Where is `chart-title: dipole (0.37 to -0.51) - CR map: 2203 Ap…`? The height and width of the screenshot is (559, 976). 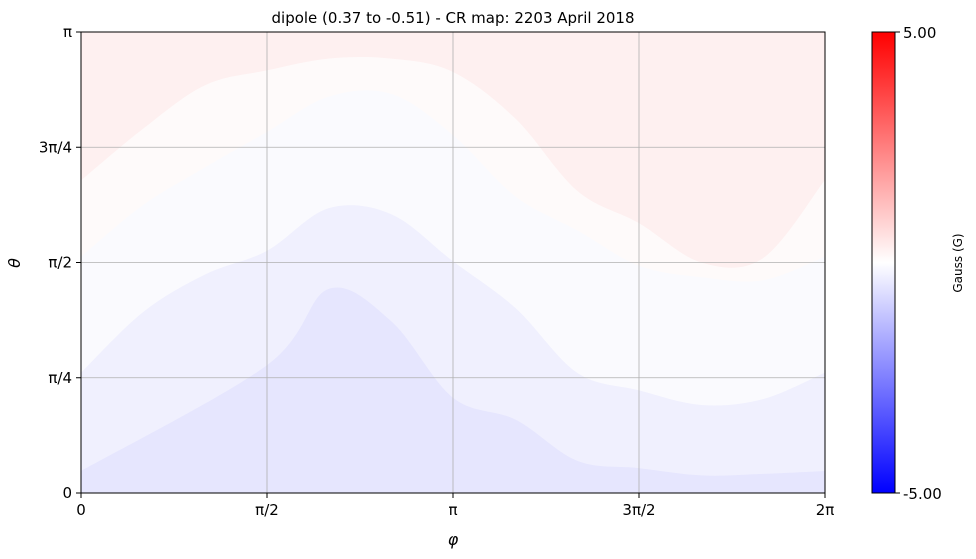 chart-title: dipole (0.37 to -0.51) - CR map: 2203 Ap… is located at coordinates (453, 18).